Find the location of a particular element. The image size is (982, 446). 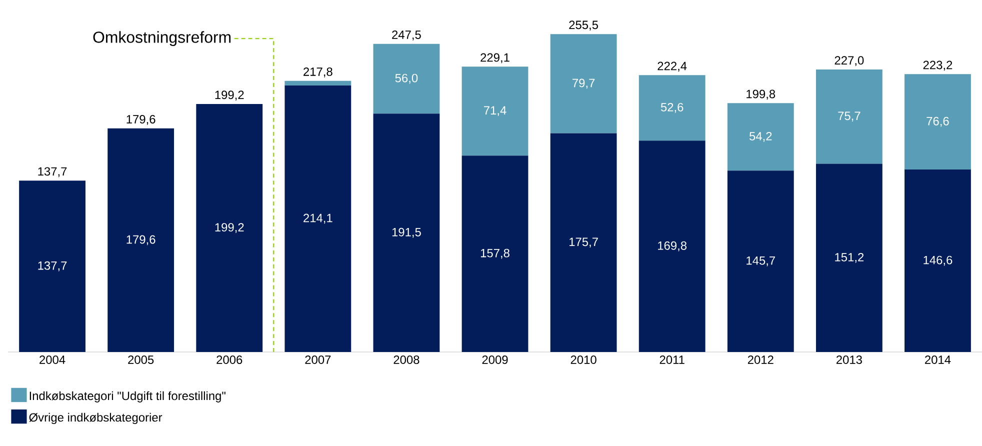

x-tick-label: 2010 is located at coordinates (583, 360).